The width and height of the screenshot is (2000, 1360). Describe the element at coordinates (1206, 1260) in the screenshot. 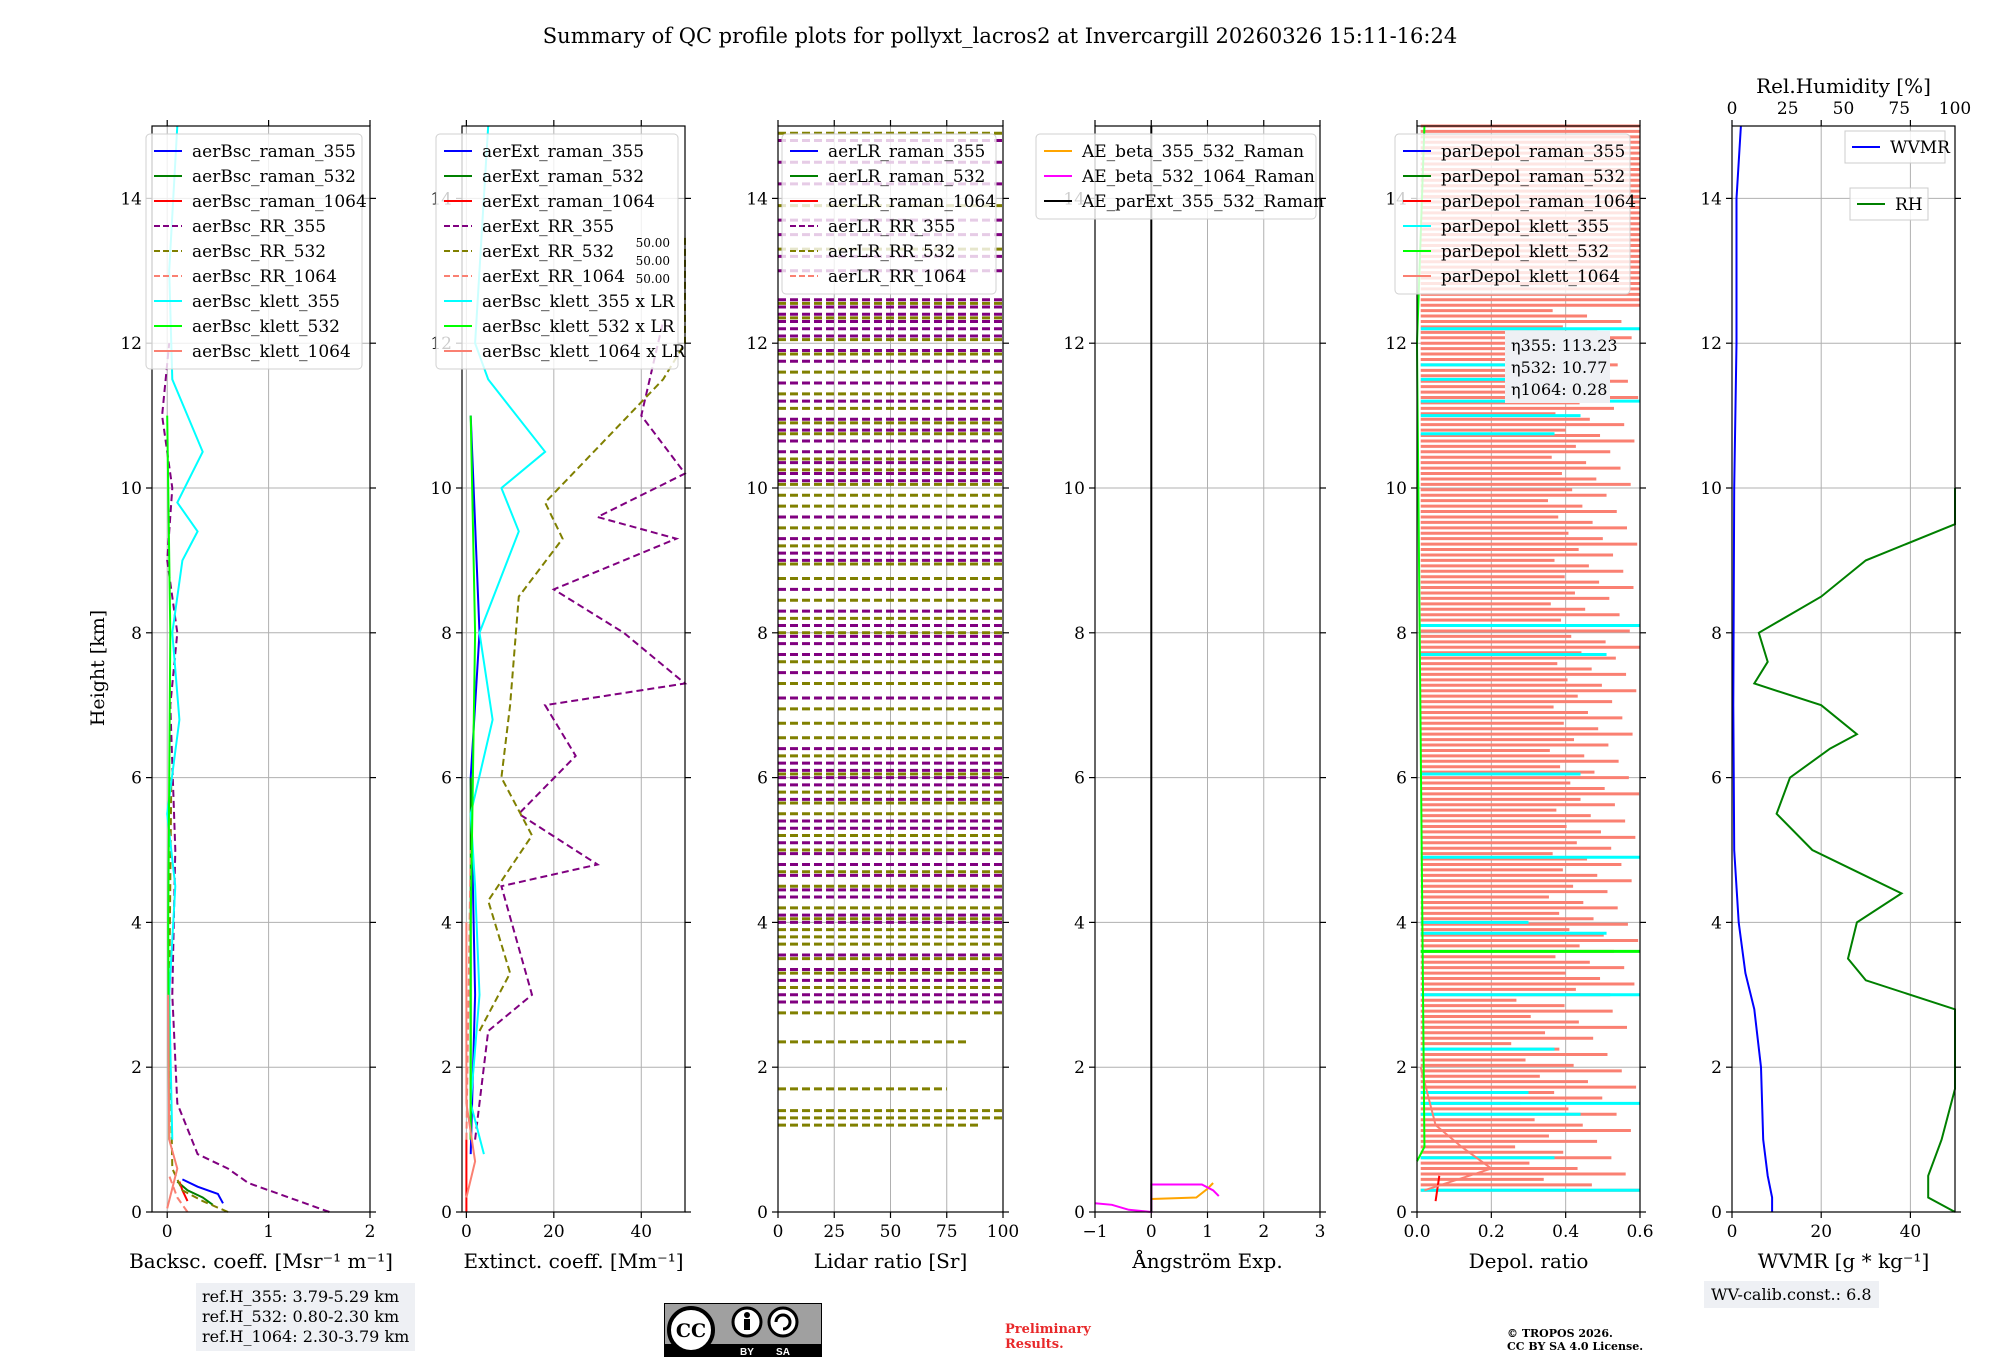

I see `x-axis-label: Ångström Exp.` at that location.